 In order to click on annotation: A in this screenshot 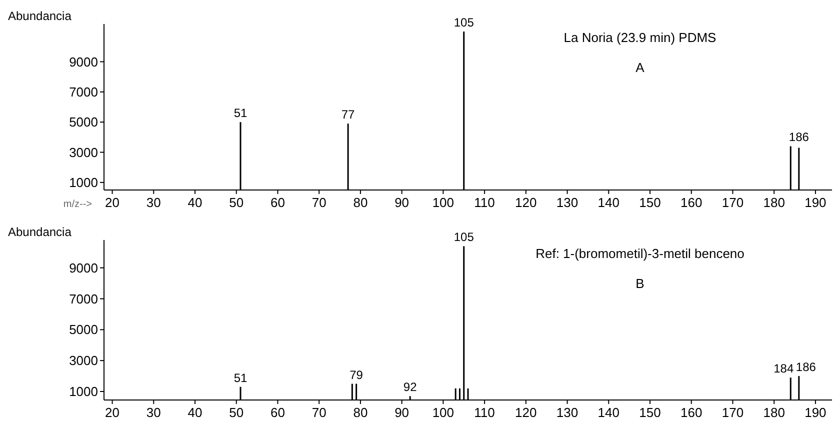, I will do `click(640, 67)`.